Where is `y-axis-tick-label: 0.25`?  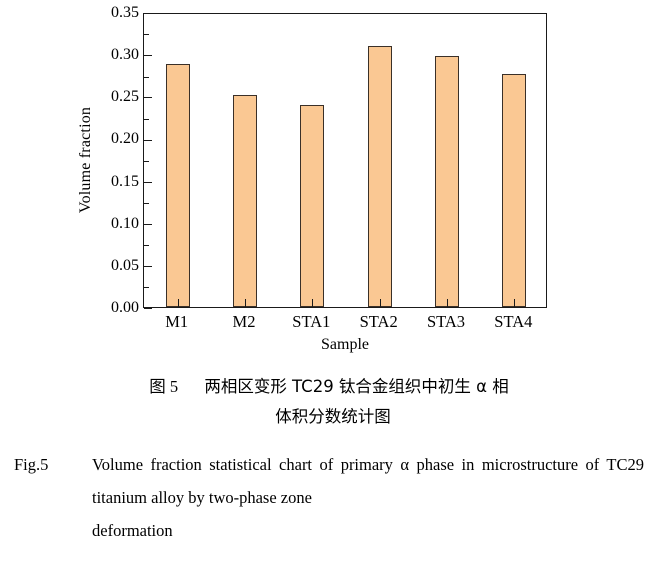 y-axis-tick-label: 0.25 is located at coordinates (125, 97).